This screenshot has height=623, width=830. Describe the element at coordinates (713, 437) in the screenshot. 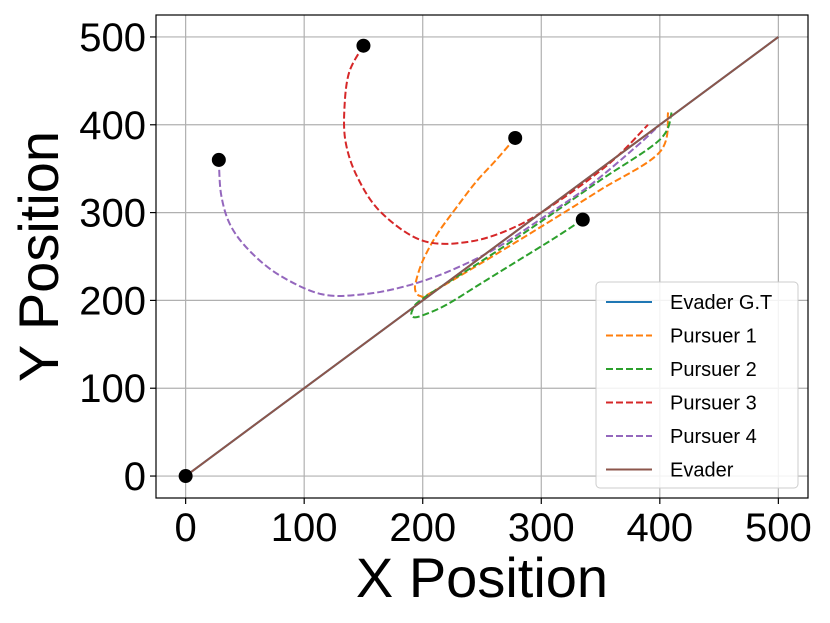

I see `legend-label: Pursuer 4` at that location.